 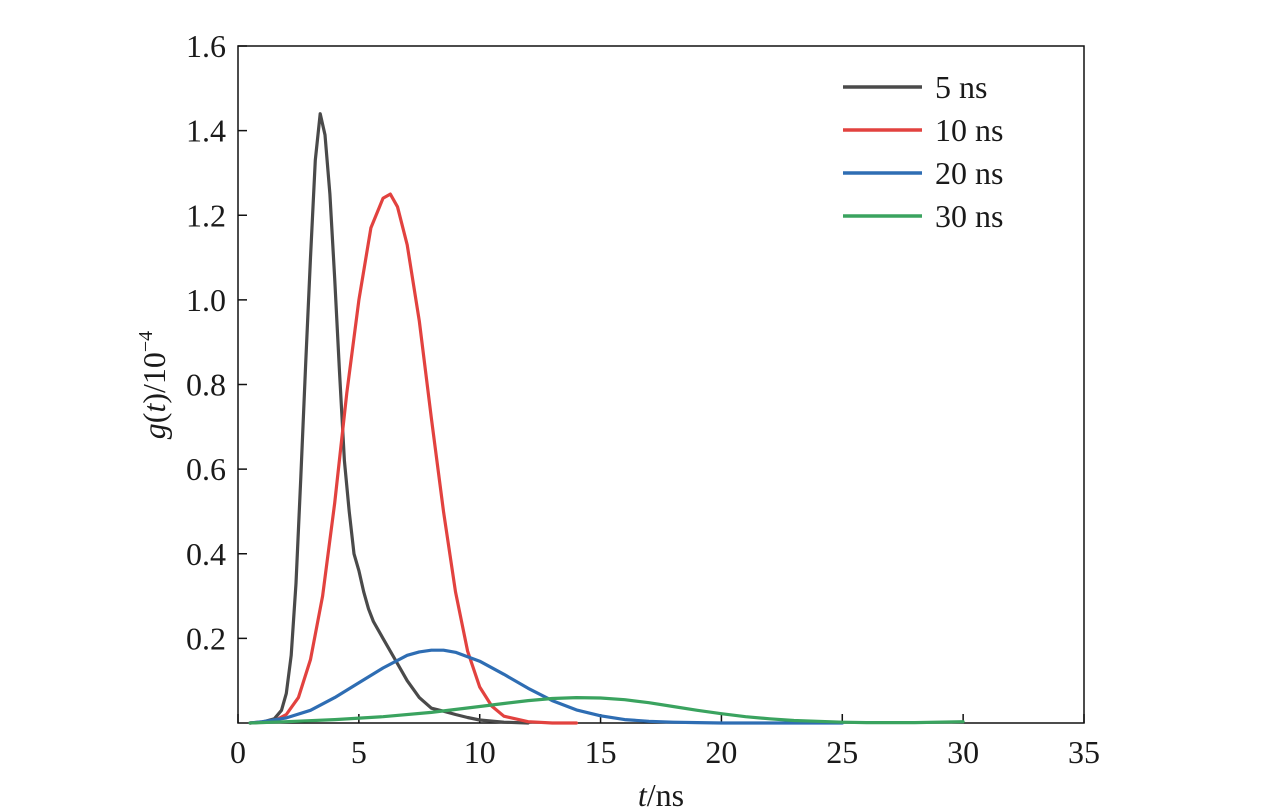 I want to click on x-axis-label-unit: /ns, so click(x=665, y=794).